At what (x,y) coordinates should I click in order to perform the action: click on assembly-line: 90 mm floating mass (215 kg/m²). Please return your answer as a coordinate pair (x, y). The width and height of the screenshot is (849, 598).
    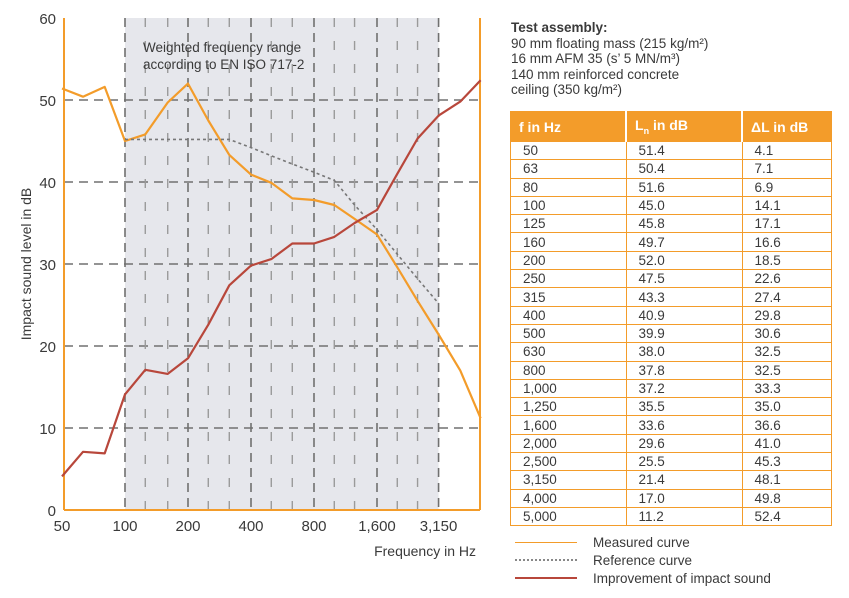
    Looking at the image, I should click on (610, 43).